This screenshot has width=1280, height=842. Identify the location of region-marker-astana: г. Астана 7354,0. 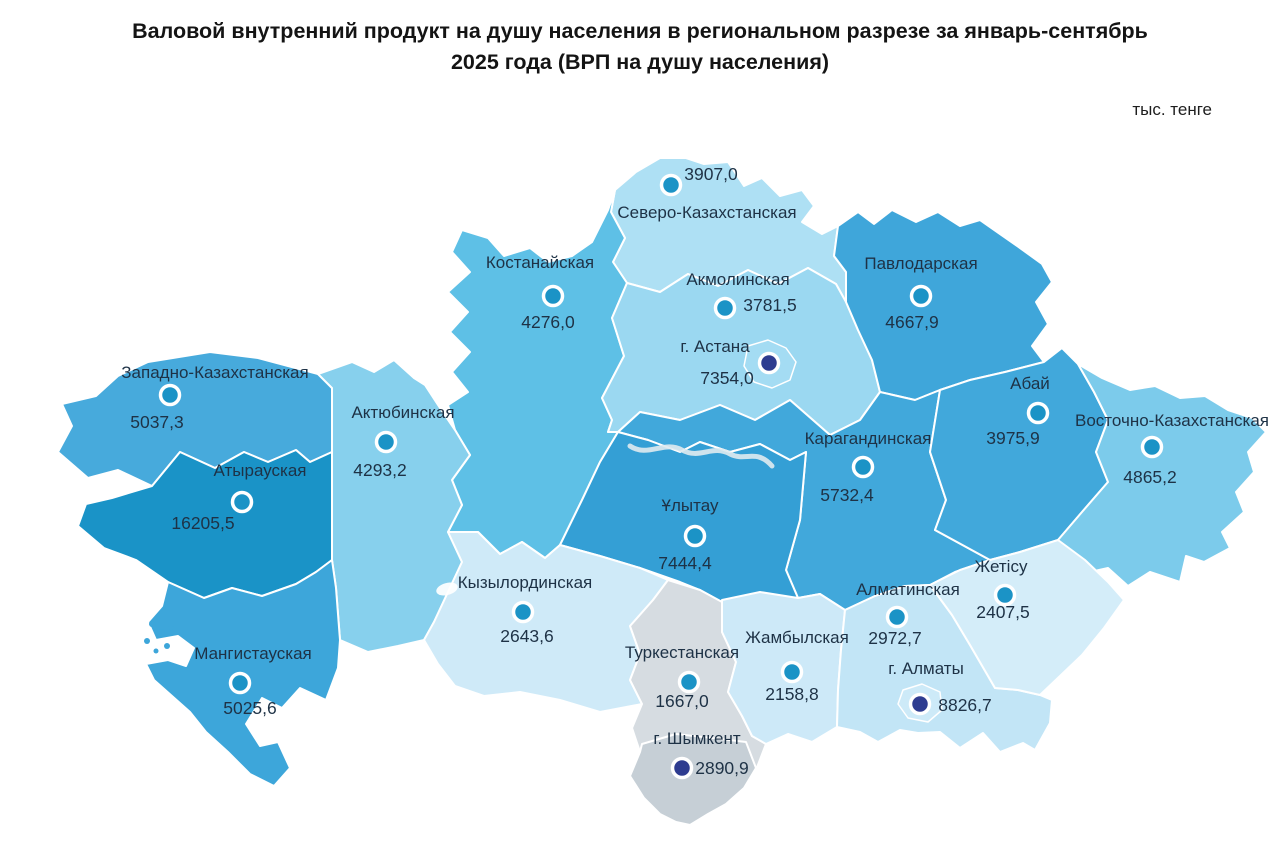
(730, 362).